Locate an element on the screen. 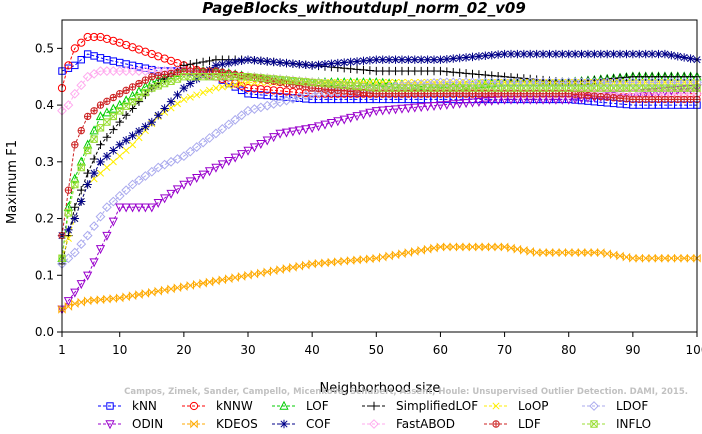  x-tick-label: 60 is located at coordinates (440, 350).